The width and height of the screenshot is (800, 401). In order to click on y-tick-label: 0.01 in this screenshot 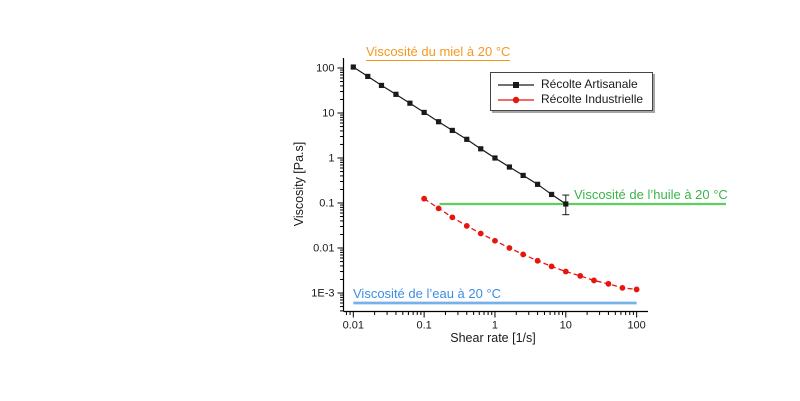, I will do `click(323, 249)`.